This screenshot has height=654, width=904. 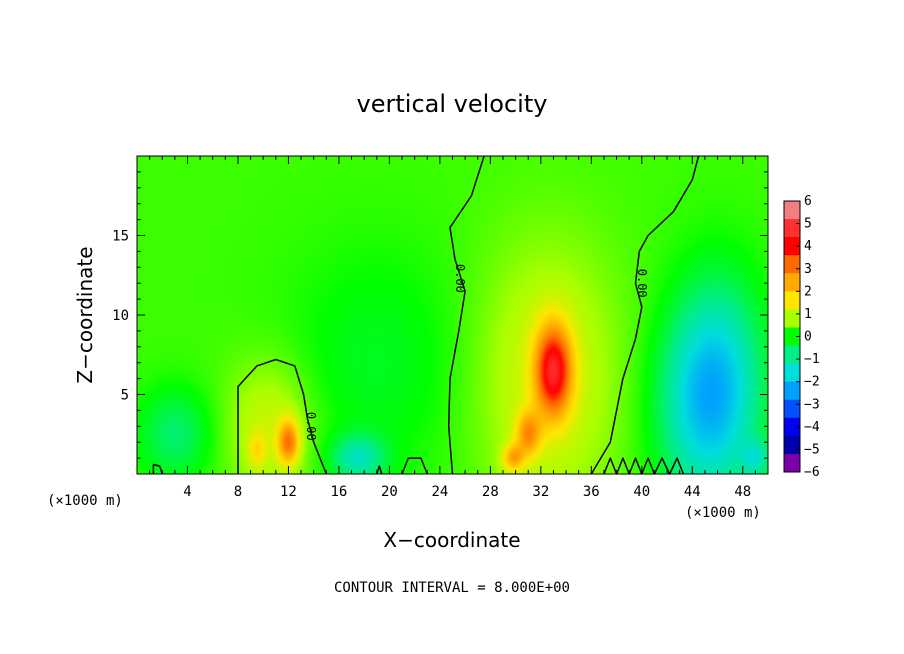 I want to click on colorbar-label: 4, so click(x=808, y=246).